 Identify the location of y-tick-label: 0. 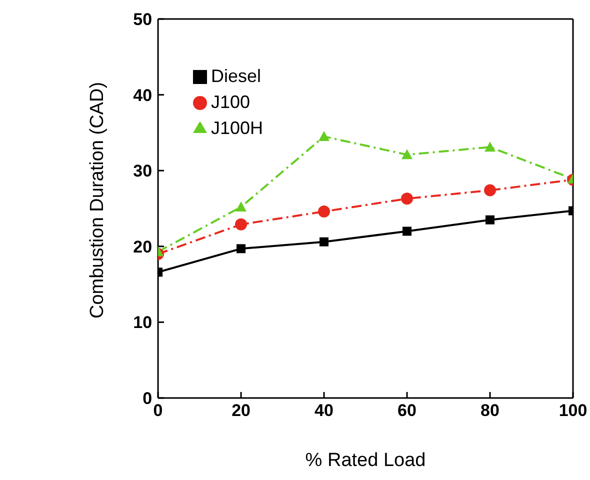
(147, 398).